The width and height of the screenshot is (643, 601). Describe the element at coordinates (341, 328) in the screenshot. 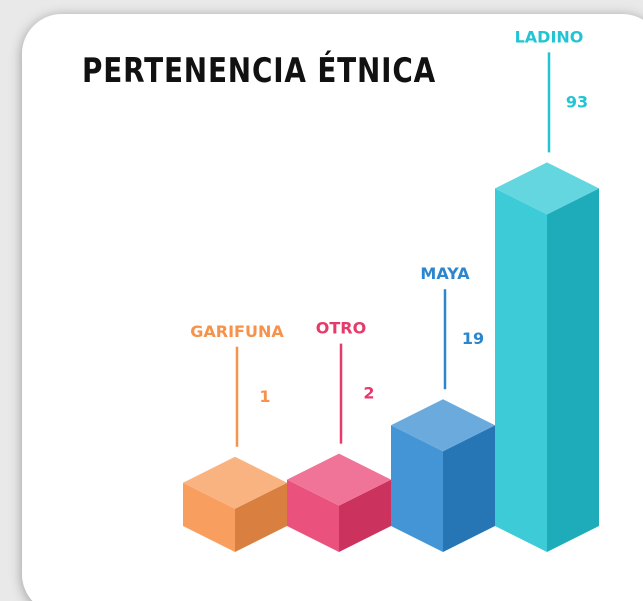

I see `category-label: OTRO` at that location.